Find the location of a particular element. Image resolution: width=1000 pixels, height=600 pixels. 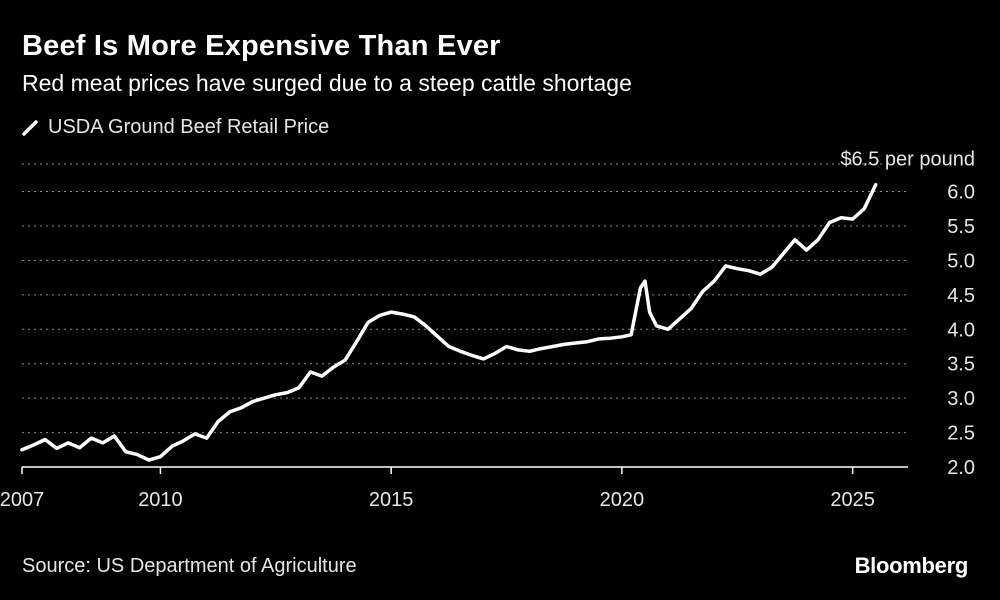

y-tick-label: 3.0 is located at coordinates (961, 399).